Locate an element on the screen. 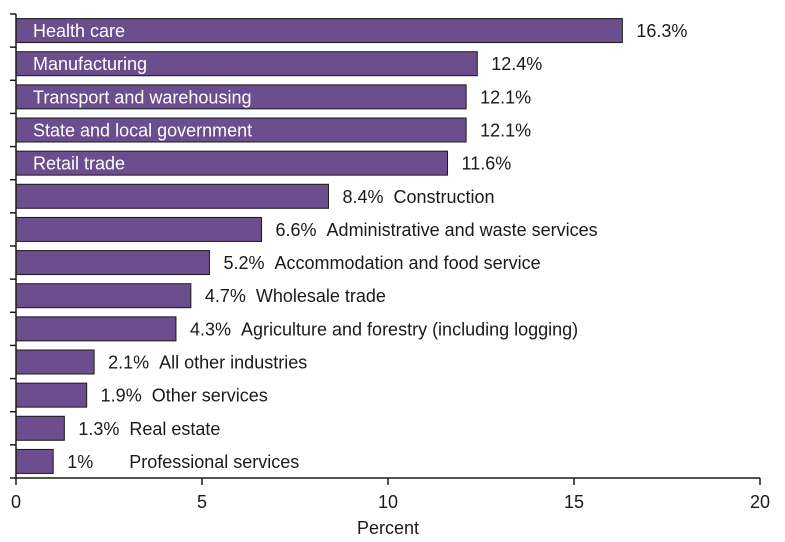 The image size is (785, 542). bar-category-label: Construction is located at coordinates (444, 197).